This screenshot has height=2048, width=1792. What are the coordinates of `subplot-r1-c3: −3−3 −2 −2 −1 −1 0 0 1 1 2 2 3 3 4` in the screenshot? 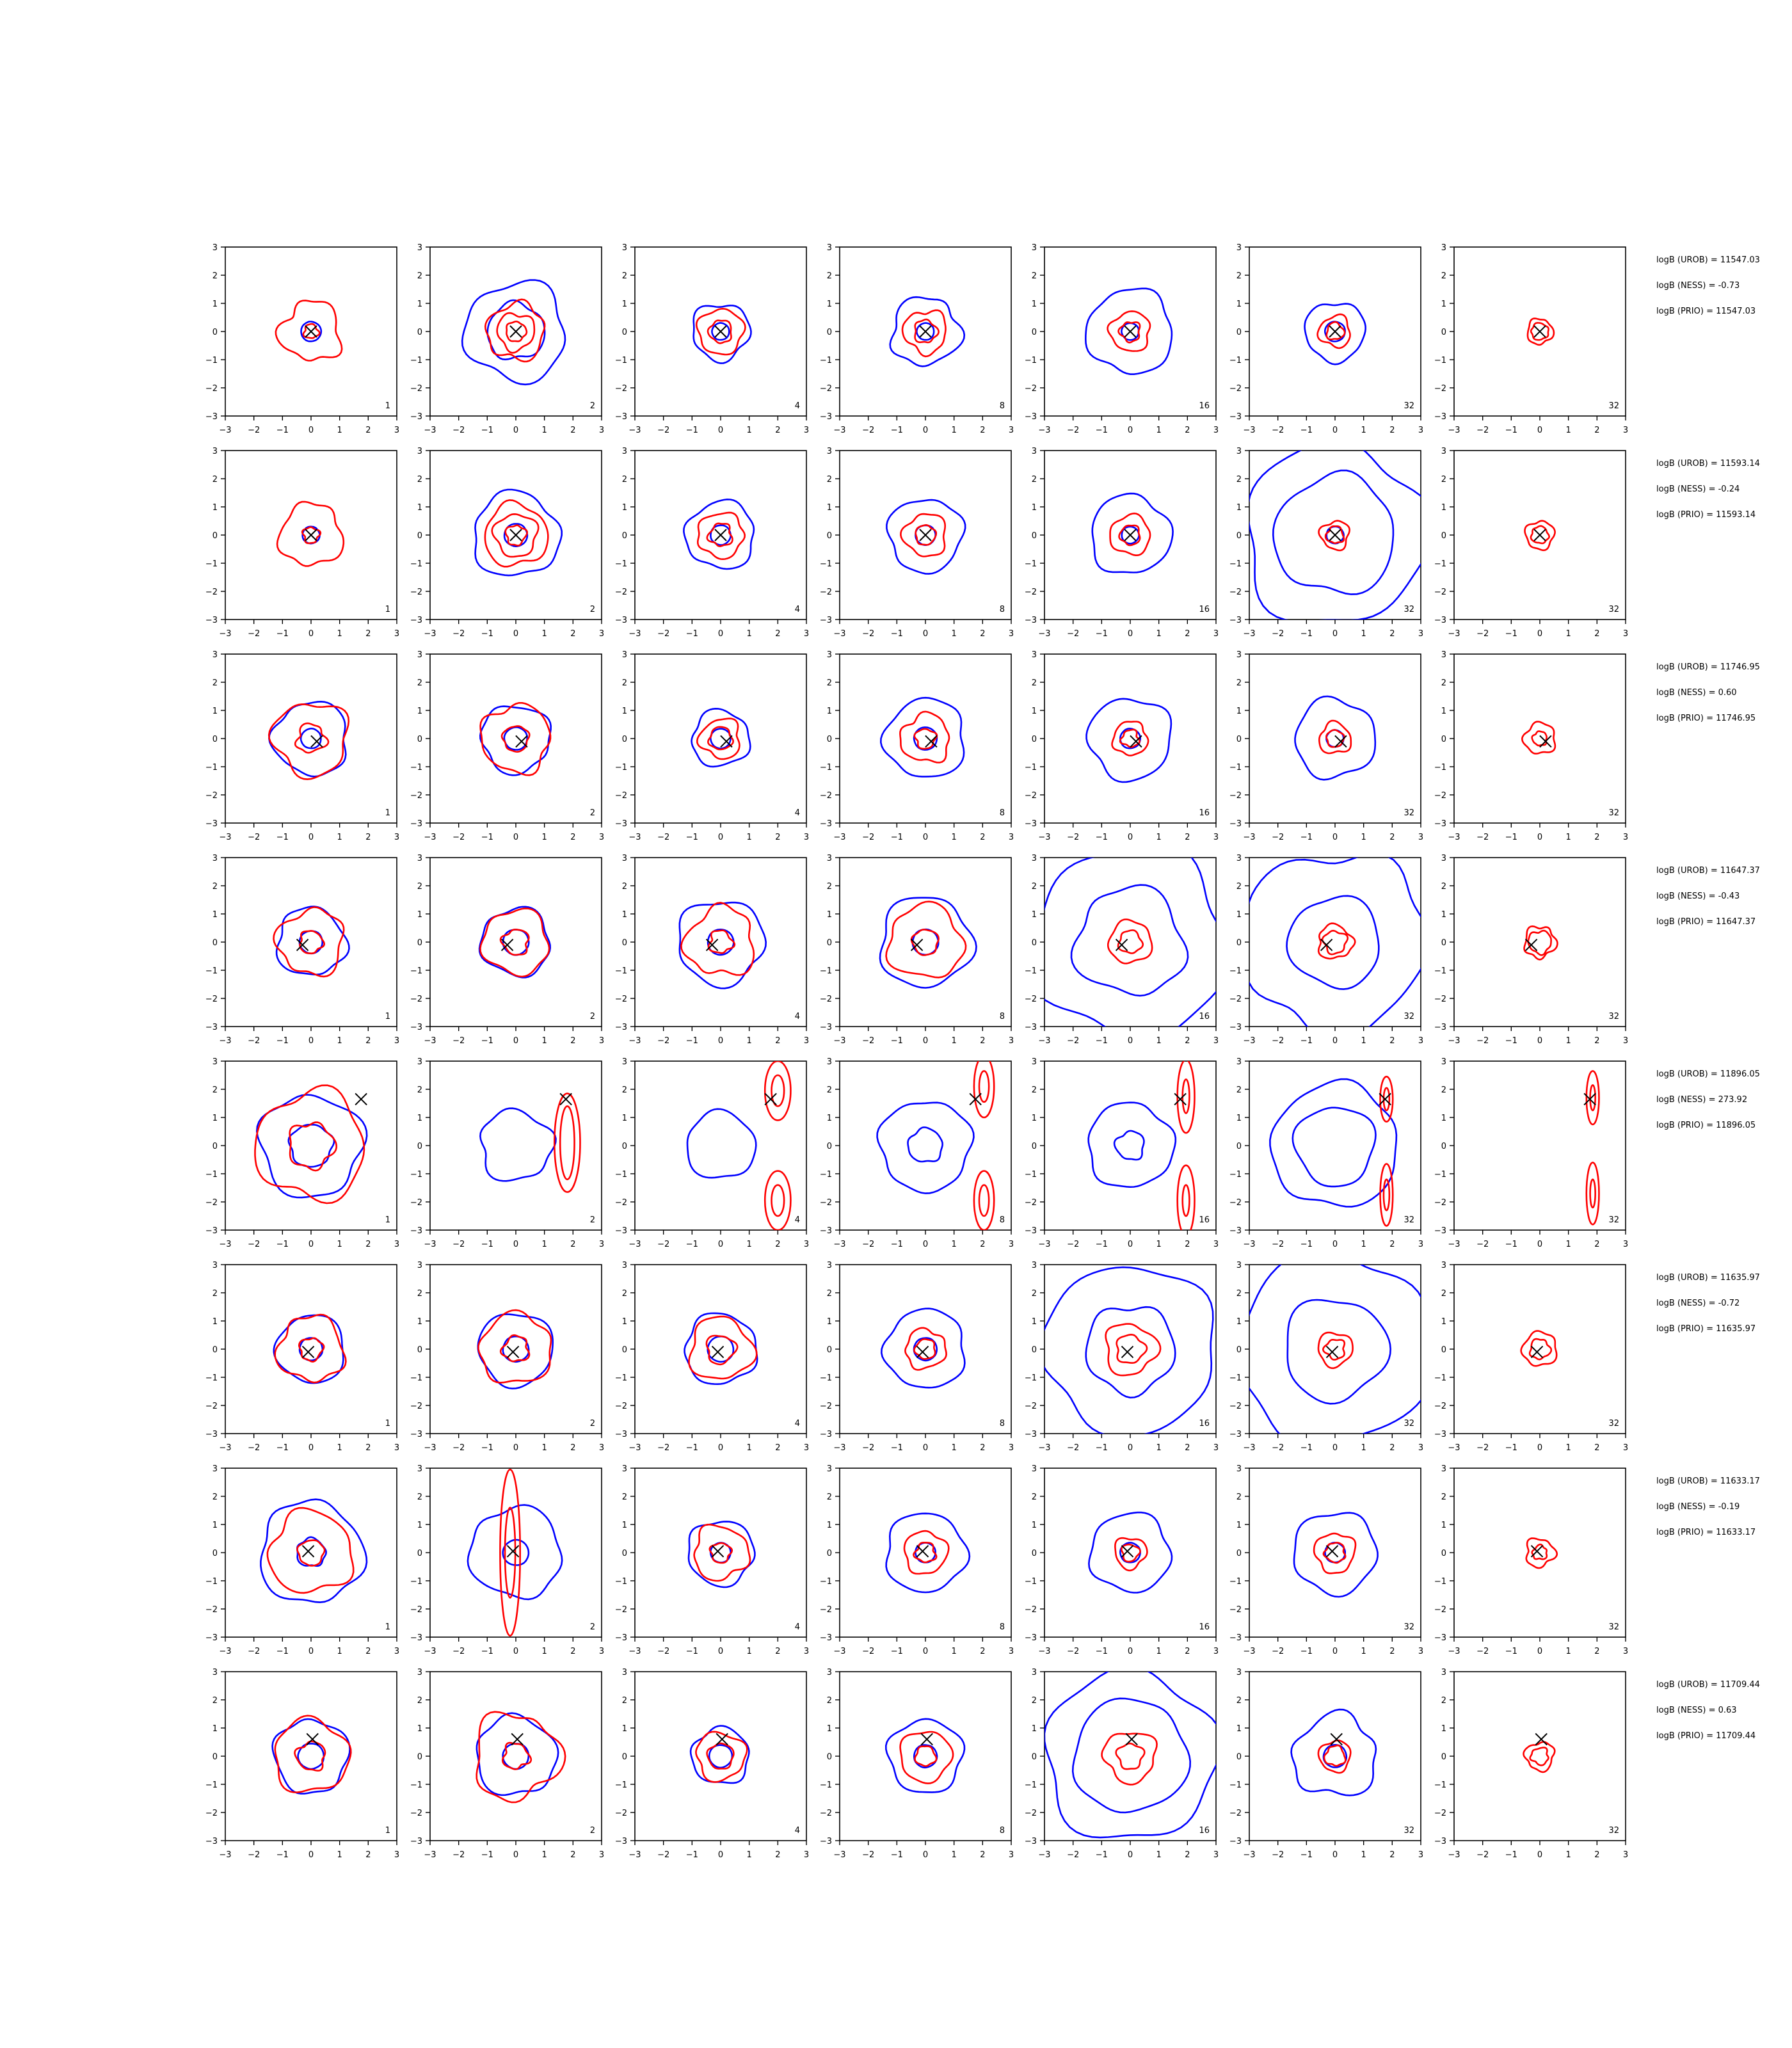 It's located at (712, 339).